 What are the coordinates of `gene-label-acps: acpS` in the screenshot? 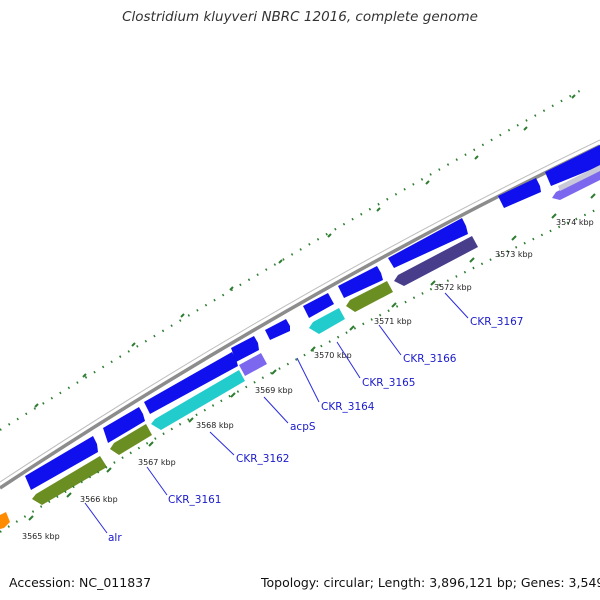 It's located at (303, 427).